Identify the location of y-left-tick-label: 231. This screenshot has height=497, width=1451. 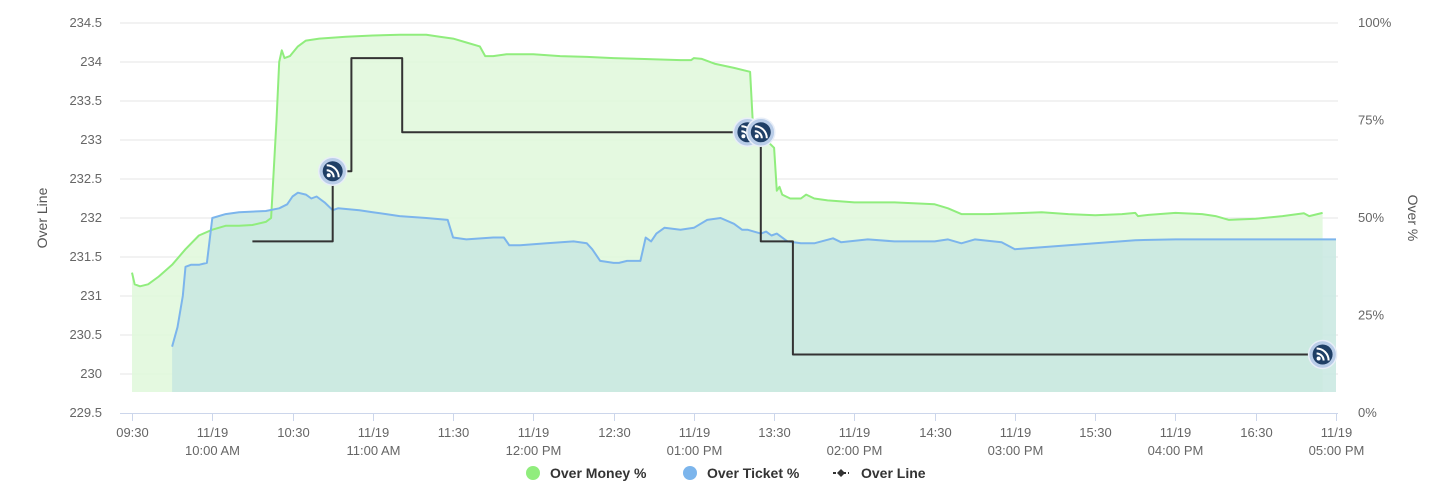
(91, 295).